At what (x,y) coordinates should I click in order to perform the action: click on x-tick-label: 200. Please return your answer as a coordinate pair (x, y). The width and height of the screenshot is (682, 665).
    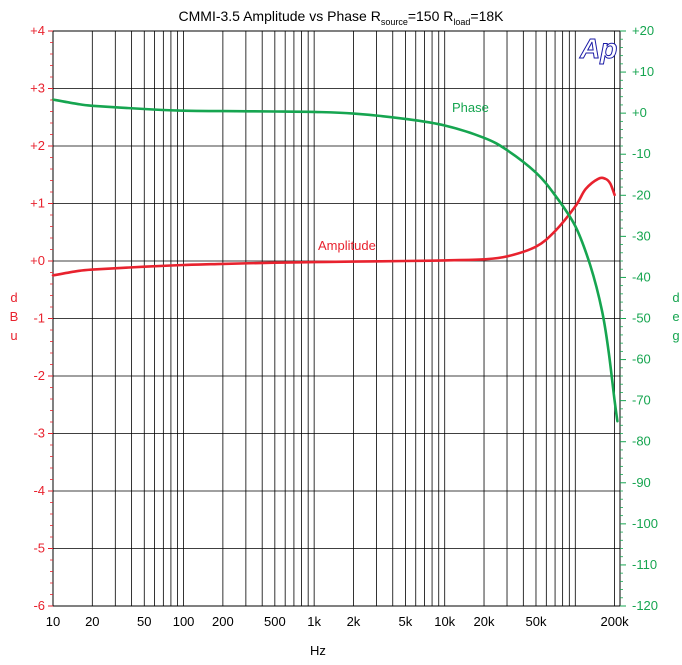
    Looking at the image, I should click on (223, 621).